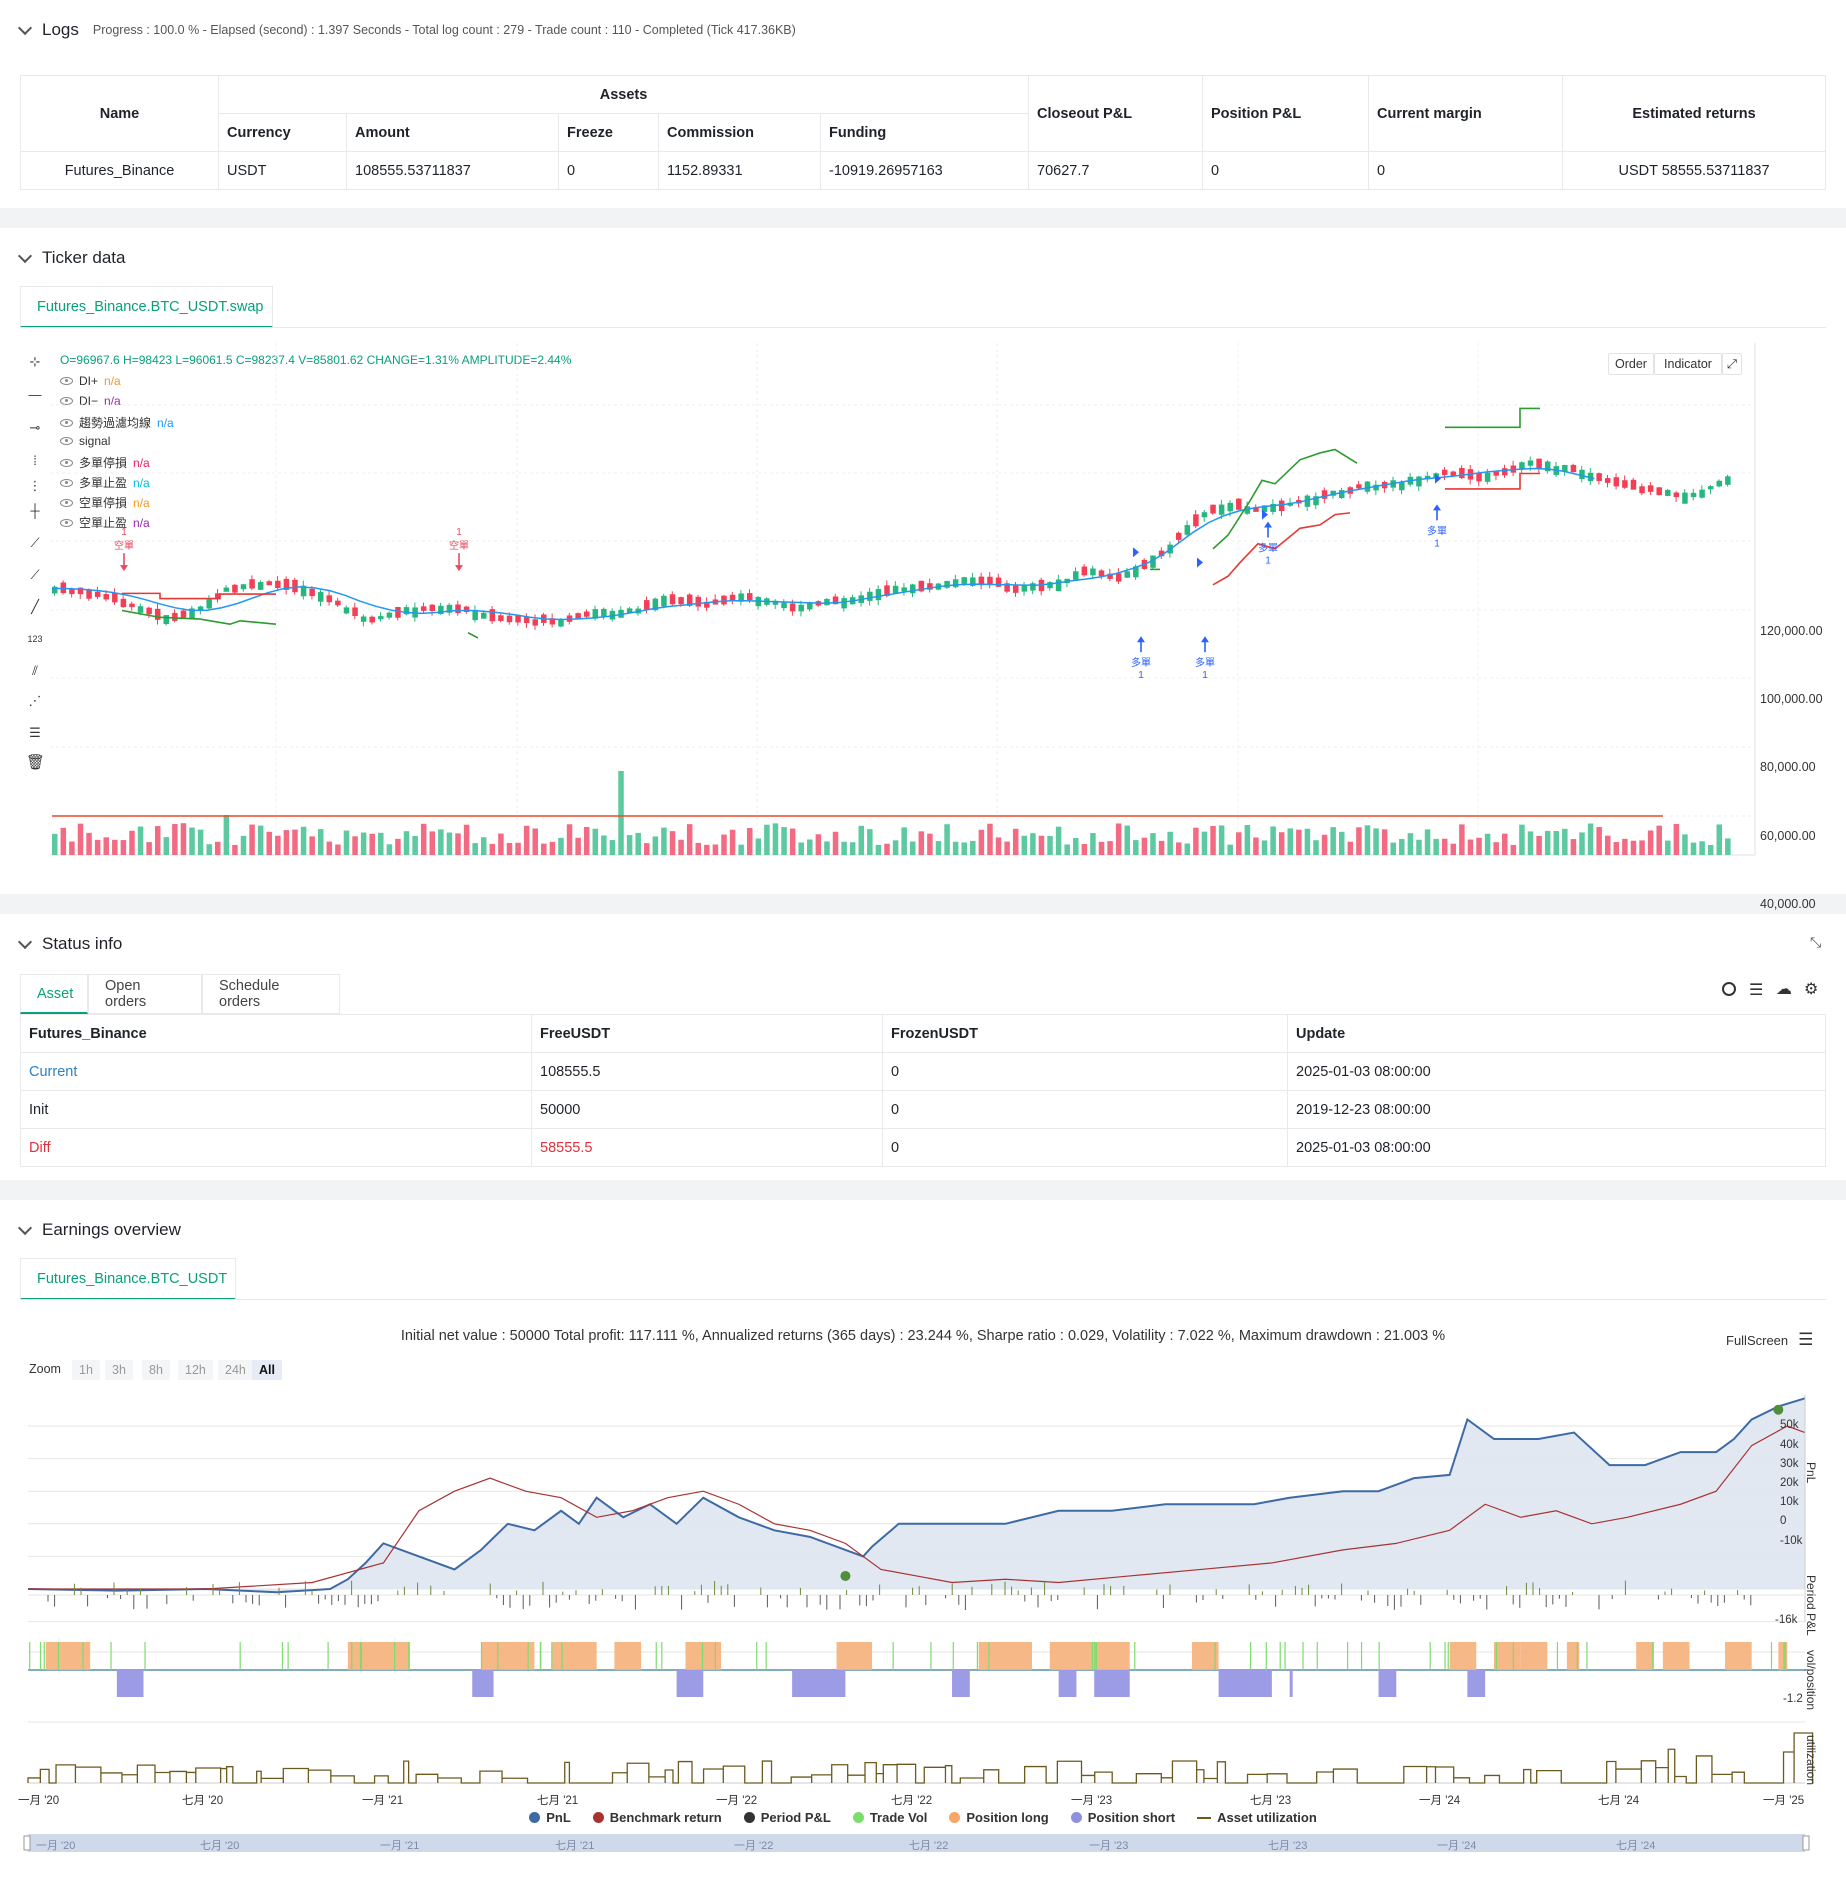 Image resolution: width=1846 pixels, height=1881 pixels. Describe the element at coordinates (1806, 1339) in the screenshot. I see `menu-icon: ☰` at that location.